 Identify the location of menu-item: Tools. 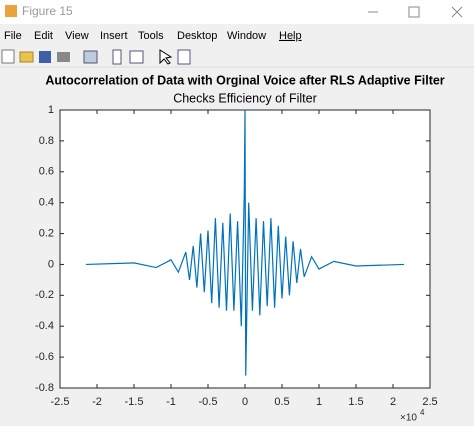
(151, 36).